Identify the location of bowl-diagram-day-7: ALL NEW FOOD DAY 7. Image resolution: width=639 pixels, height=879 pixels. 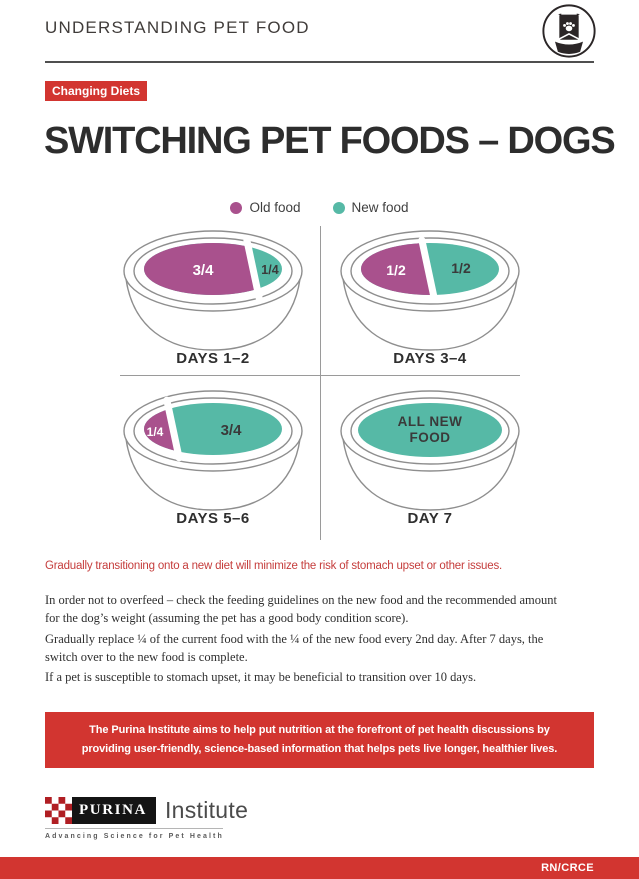
(430, 455).